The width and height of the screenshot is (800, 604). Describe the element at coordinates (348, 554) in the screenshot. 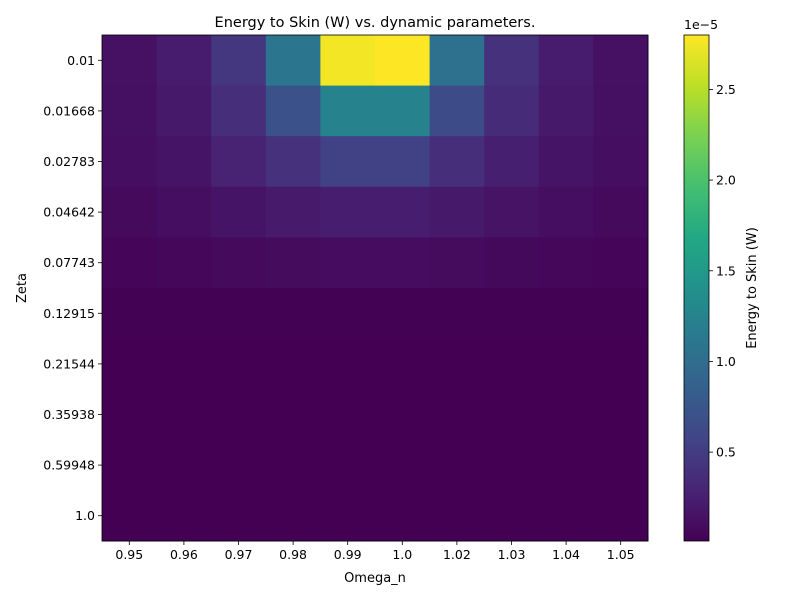

I see `x-tick-label: 0.99` at that location.